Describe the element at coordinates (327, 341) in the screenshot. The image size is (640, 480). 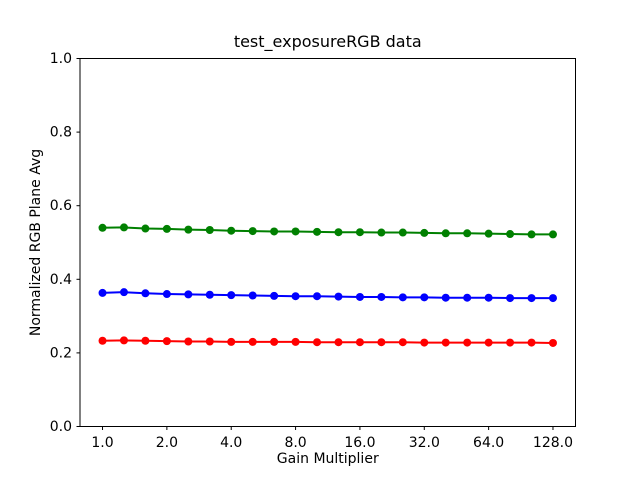
I see `red-plane-line` at that location.